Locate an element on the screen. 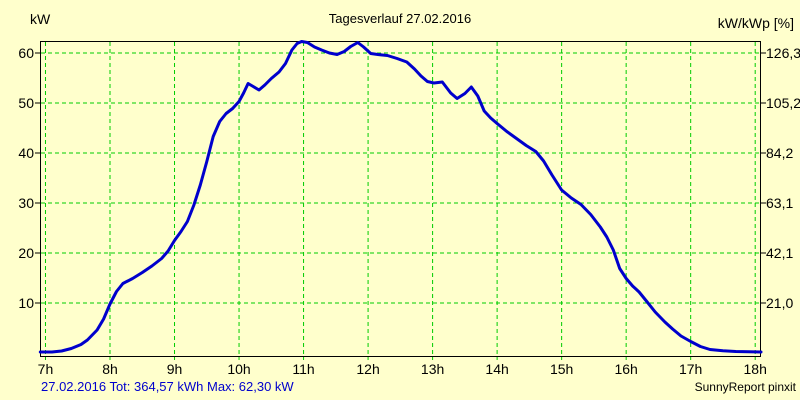 This screenshot has width=800, height=400. hour-tick-label: 7h is located at coordinates (45, 369).